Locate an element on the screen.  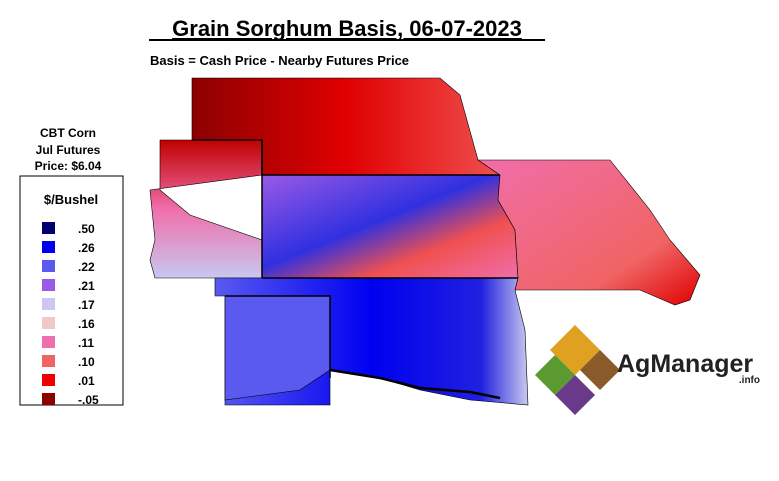
legend-label: .11 is located at coordinates (86, 343).